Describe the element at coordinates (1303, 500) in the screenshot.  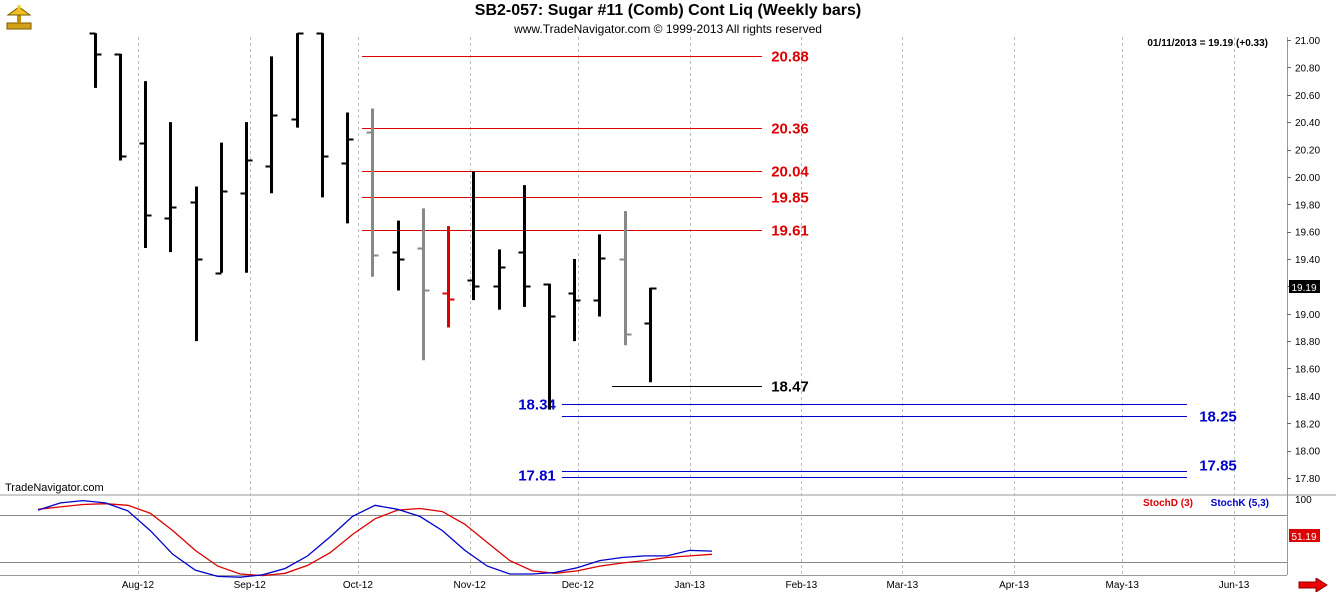
I see `stoch-y-tick-label: 100` at that location.